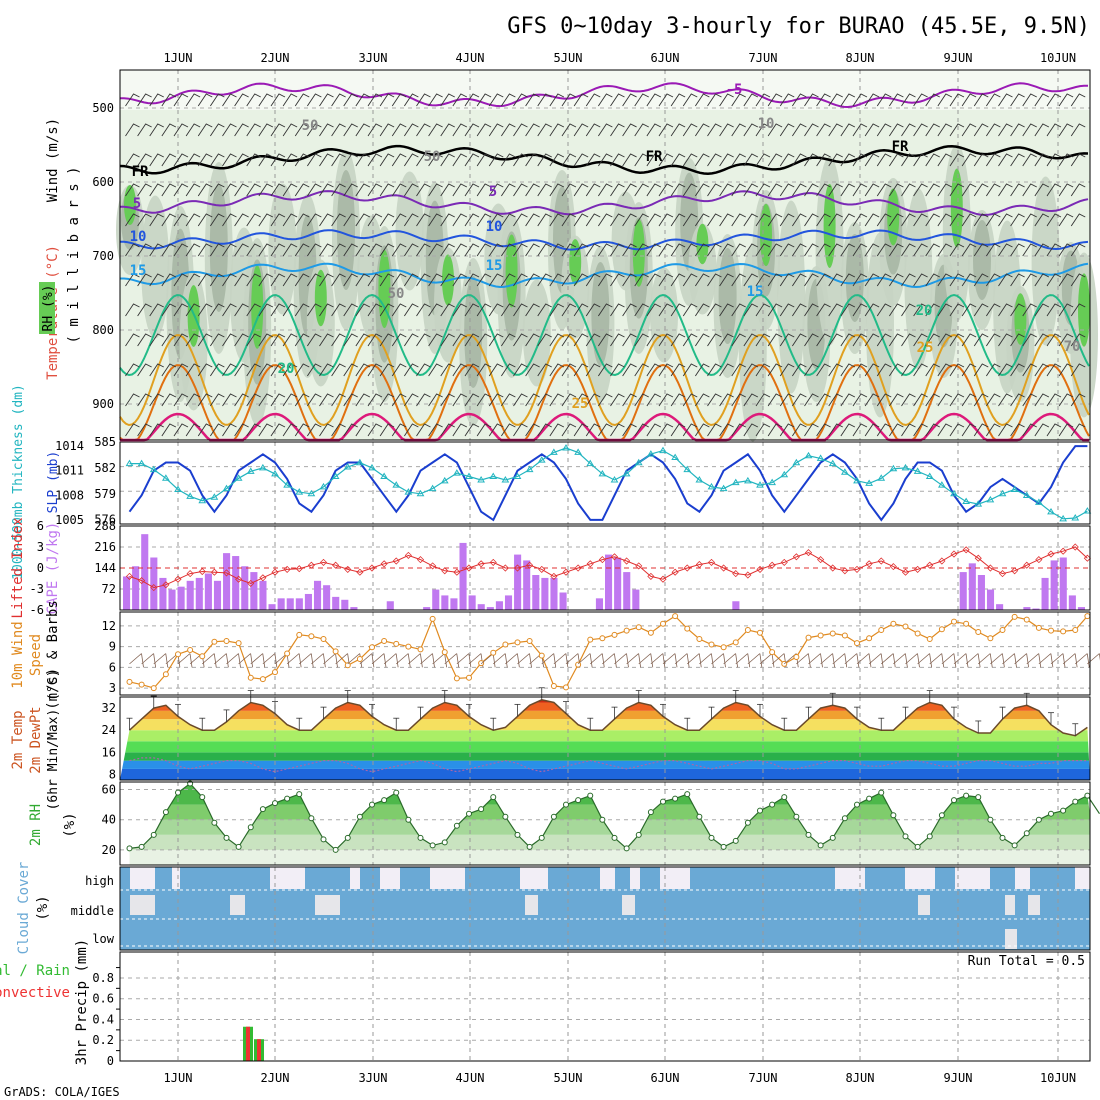  Describe the element at coordinates (112, 667) in the screenshot. I see `wind-tick-label: 6` at that location.